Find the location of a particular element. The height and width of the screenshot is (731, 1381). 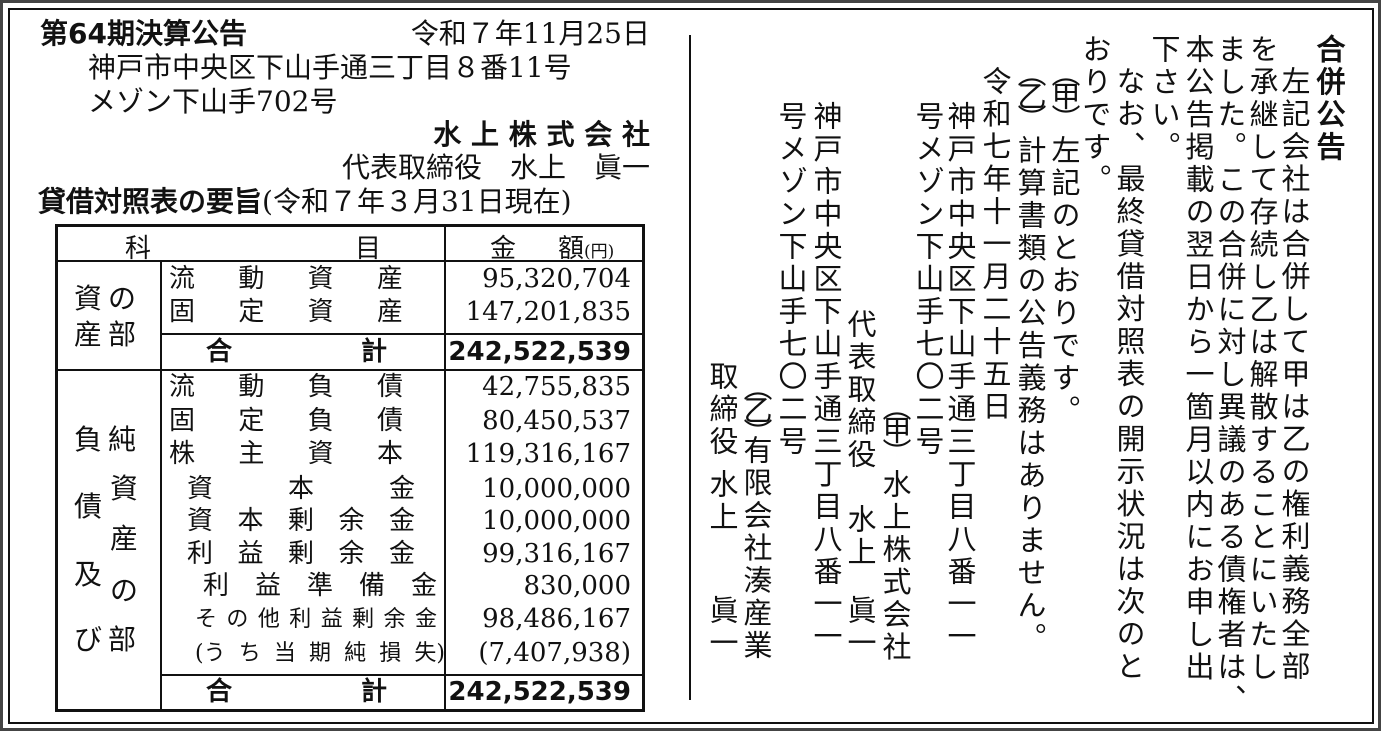

company-name: 水 上 株 式 会 社 is located at coordinates (541, 134).